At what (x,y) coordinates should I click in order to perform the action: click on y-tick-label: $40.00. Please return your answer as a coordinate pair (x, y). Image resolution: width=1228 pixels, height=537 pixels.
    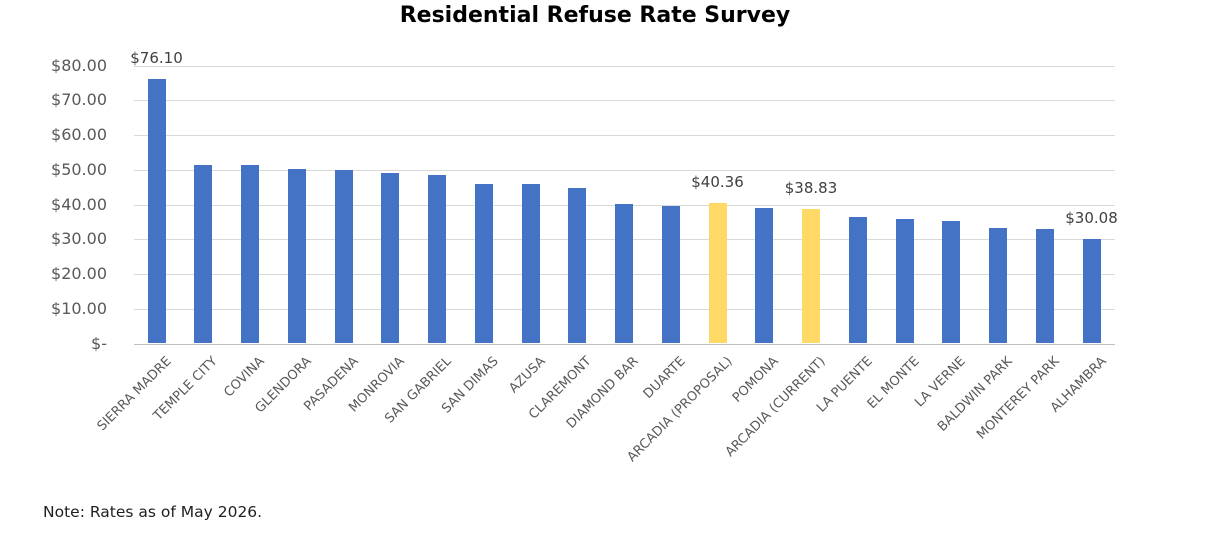
    Looking at the image, I should click on (79, 204).